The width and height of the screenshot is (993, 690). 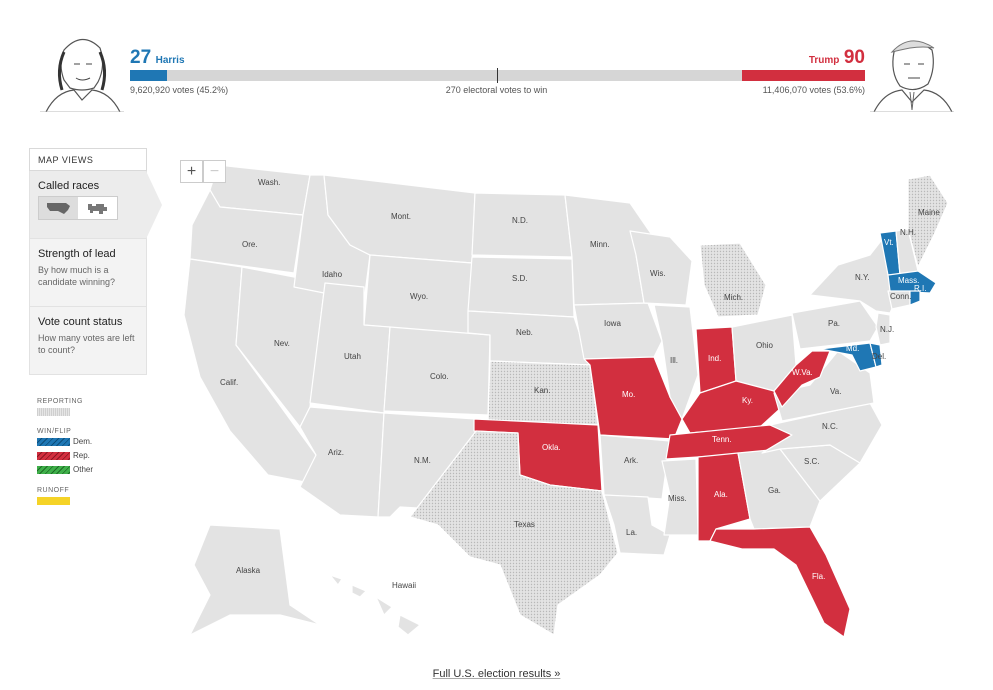 I want to click on state-alaska, so click(x=255, y=580).